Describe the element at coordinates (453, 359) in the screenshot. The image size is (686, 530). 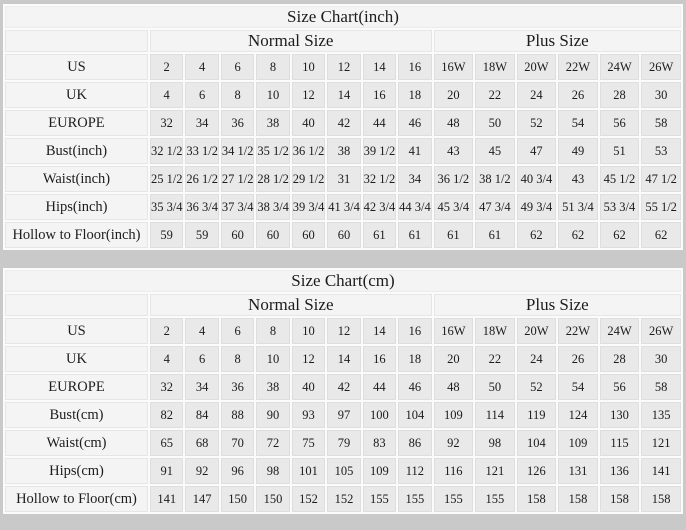
I see `cell: 20` at that location.